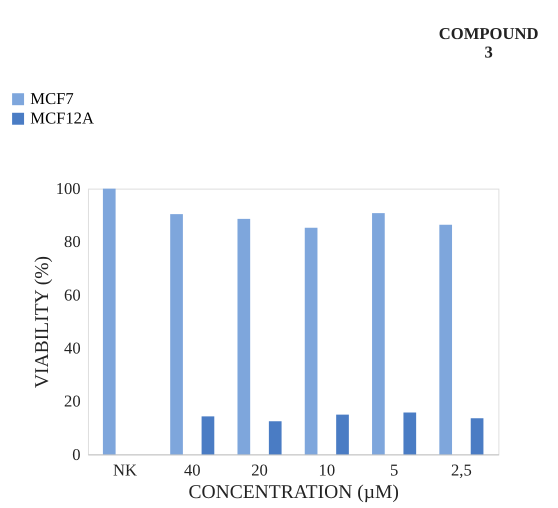 This screenshot has height=508, width=558. I want to click on y-tick-label: 40, so click(72, 348).